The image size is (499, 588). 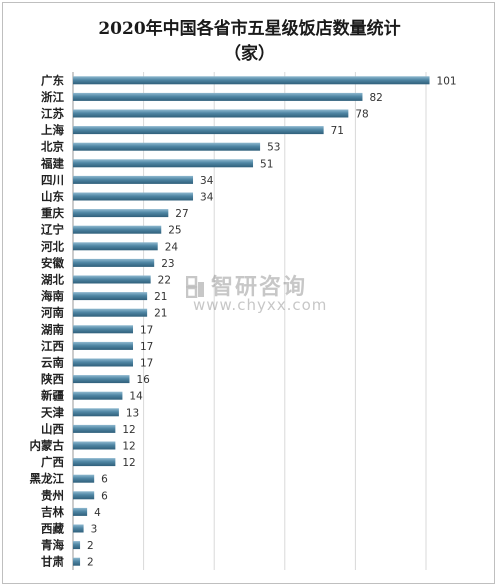 I want to click on category-label: 辽宁, so click(x=52, y=230).